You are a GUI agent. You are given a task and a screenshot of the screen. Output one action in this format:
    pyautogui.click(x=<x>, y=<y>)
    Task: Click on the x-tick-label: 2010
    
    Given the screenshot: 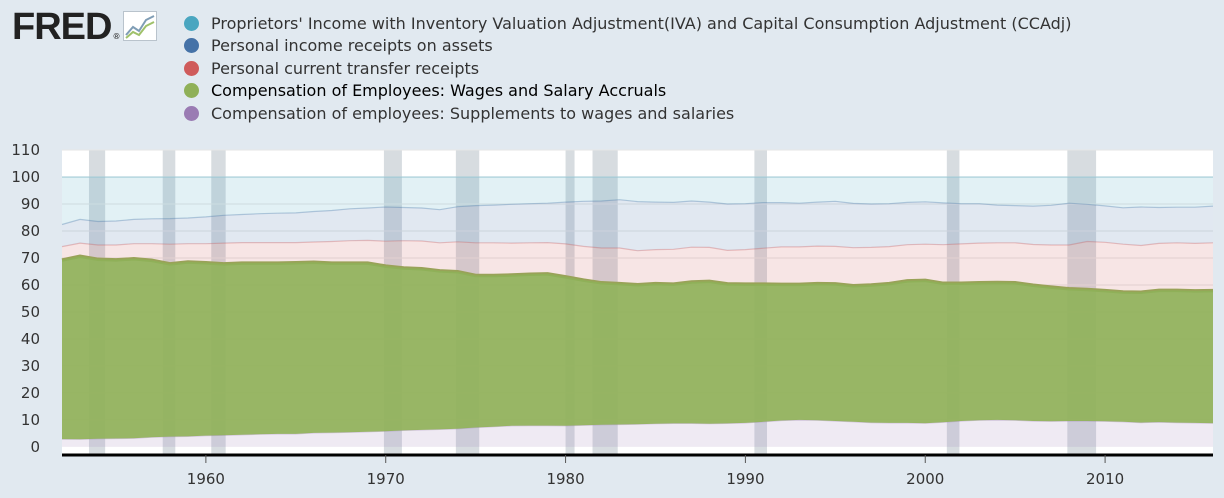 What is the action you would take?
    pyautogui.click(x=1105, y=479)
    